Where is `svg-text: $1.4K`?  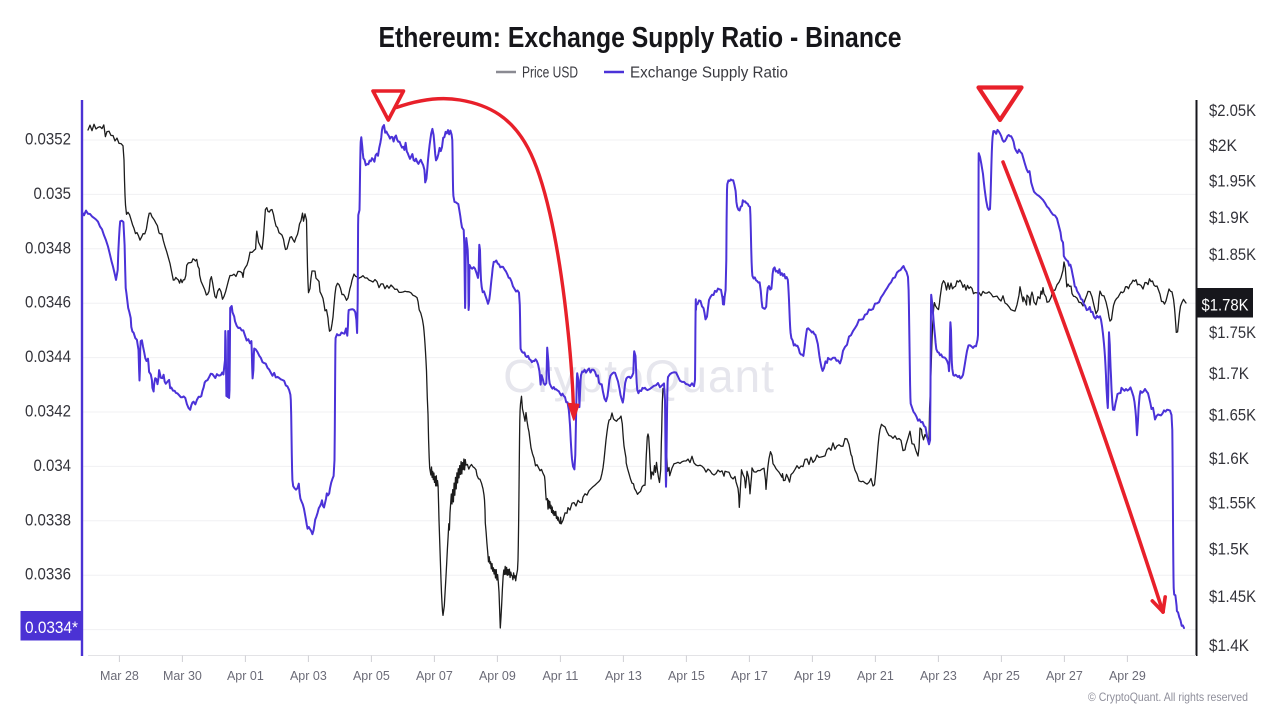
svg-text: $1.4K is located at coordinates (1229, 646).